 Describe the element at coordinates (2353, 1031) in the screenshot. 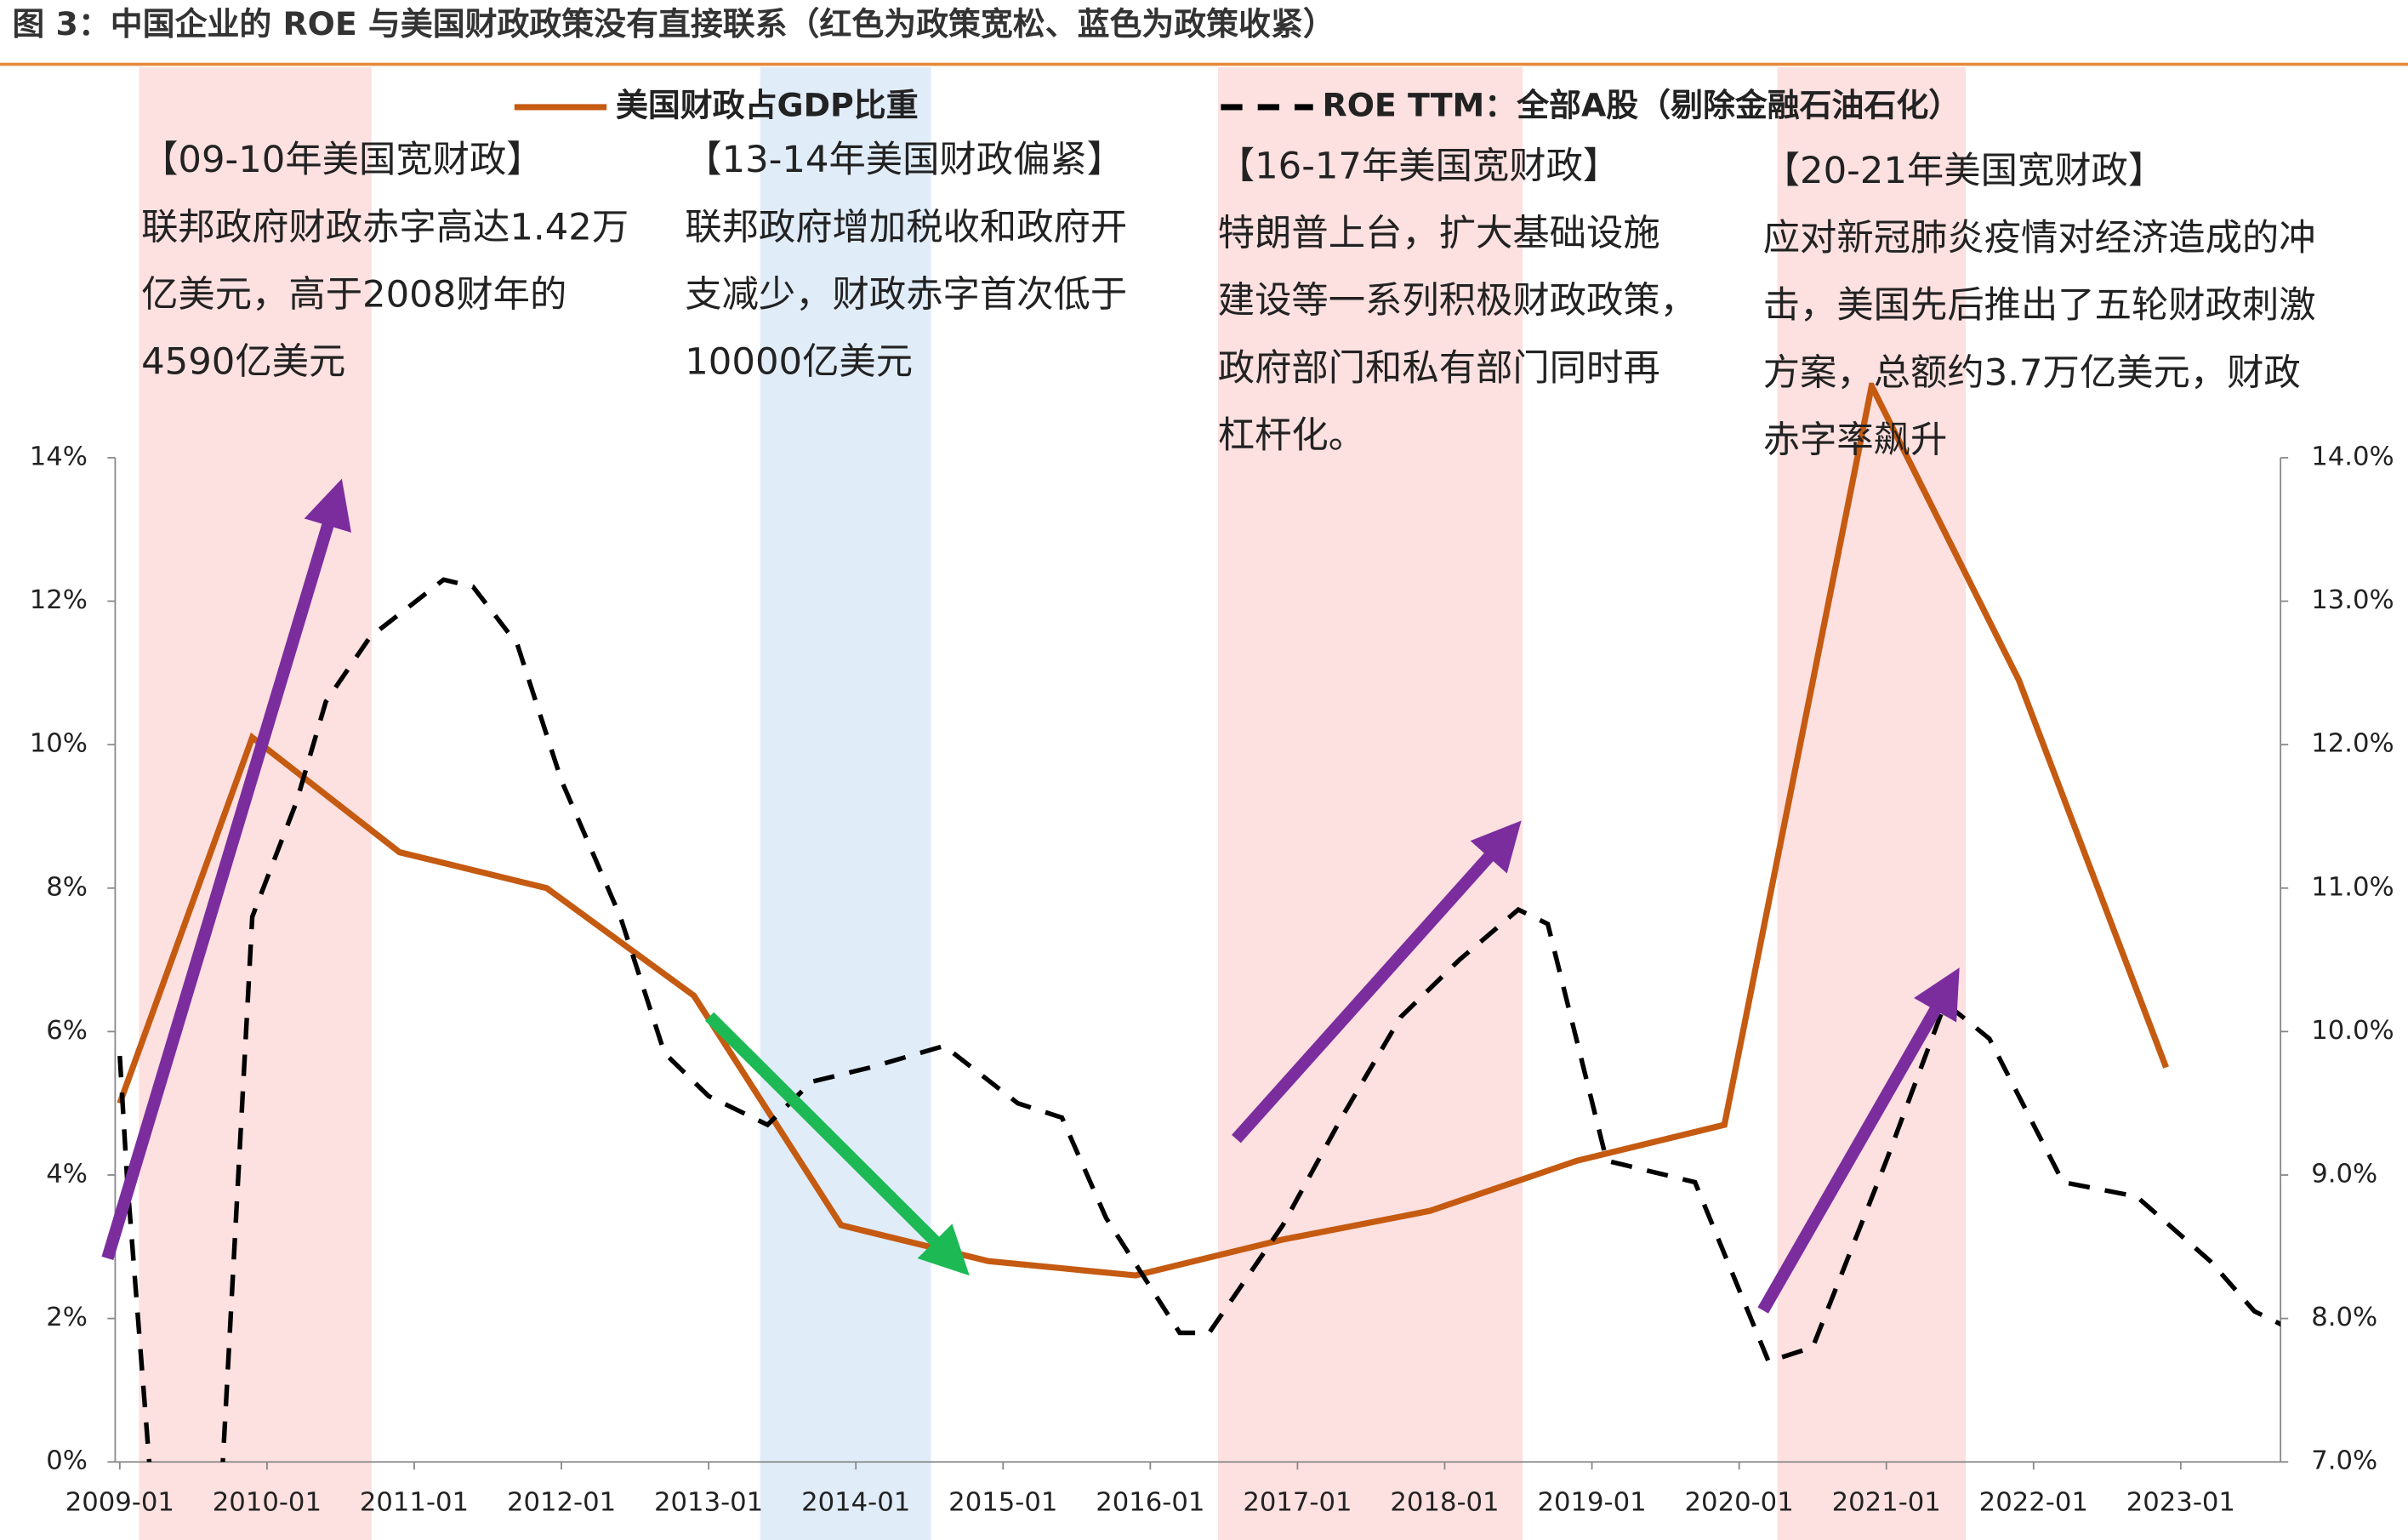

I see `y2-tick-label: 10.0%` at that location.